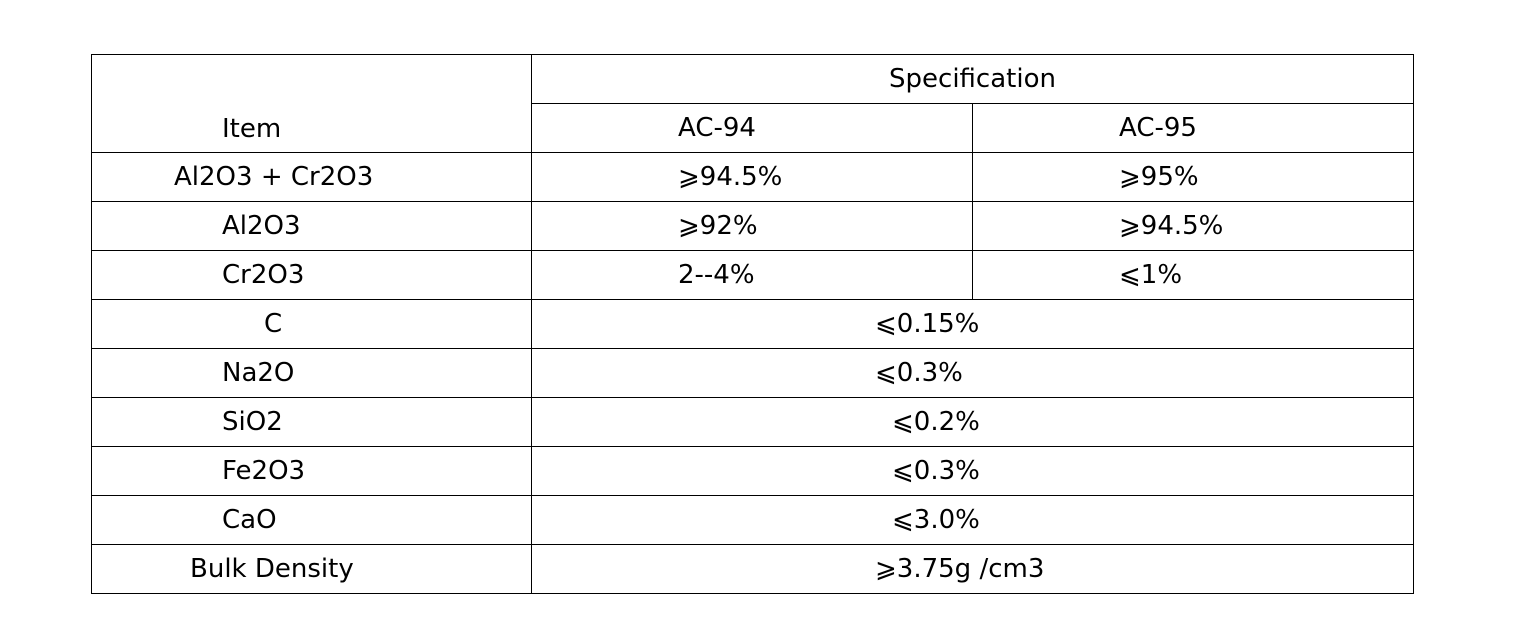  Describe the element at coordinates (311, 324) in the screenshot. I see `item-name: C` at that location.